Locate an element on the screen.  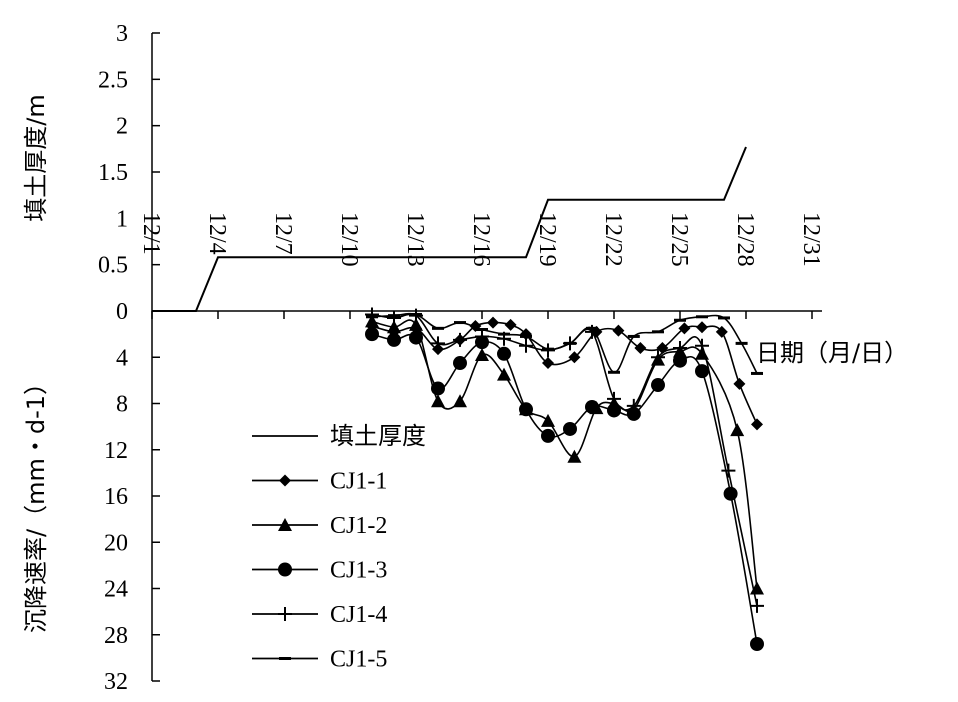
x-tick-label: 12/1 is located at coordinates (151, 233).